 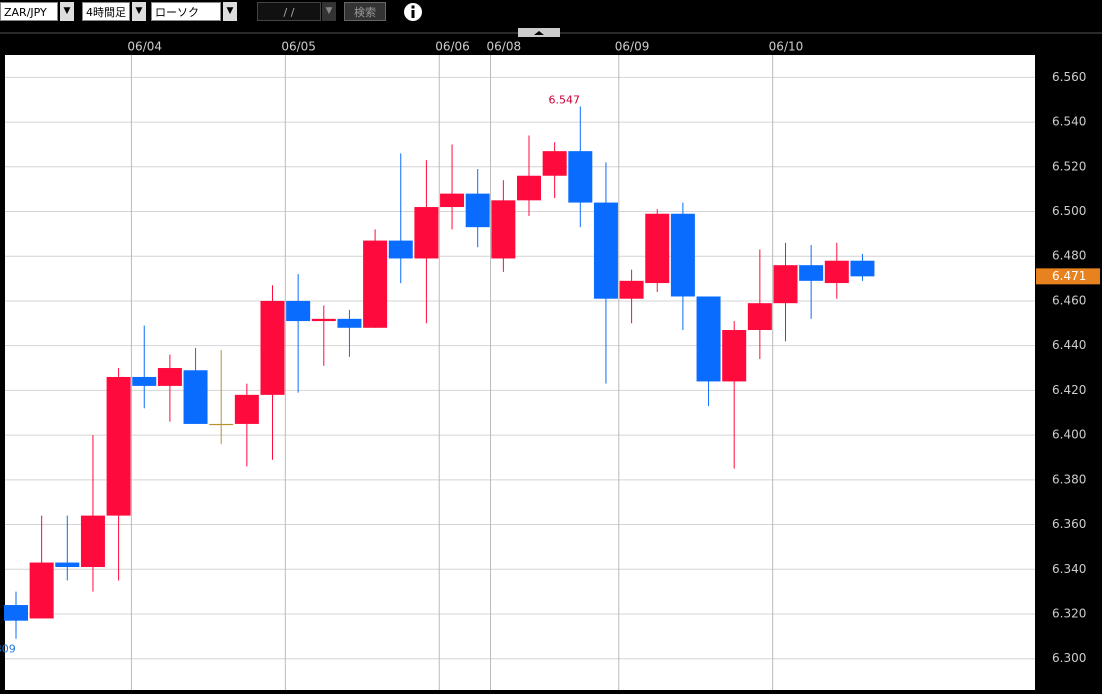 What do you see at coordinates (144, 47) in the screenshot?
I see `x-tick-label: 06/04` at bounding box center [144, 47].